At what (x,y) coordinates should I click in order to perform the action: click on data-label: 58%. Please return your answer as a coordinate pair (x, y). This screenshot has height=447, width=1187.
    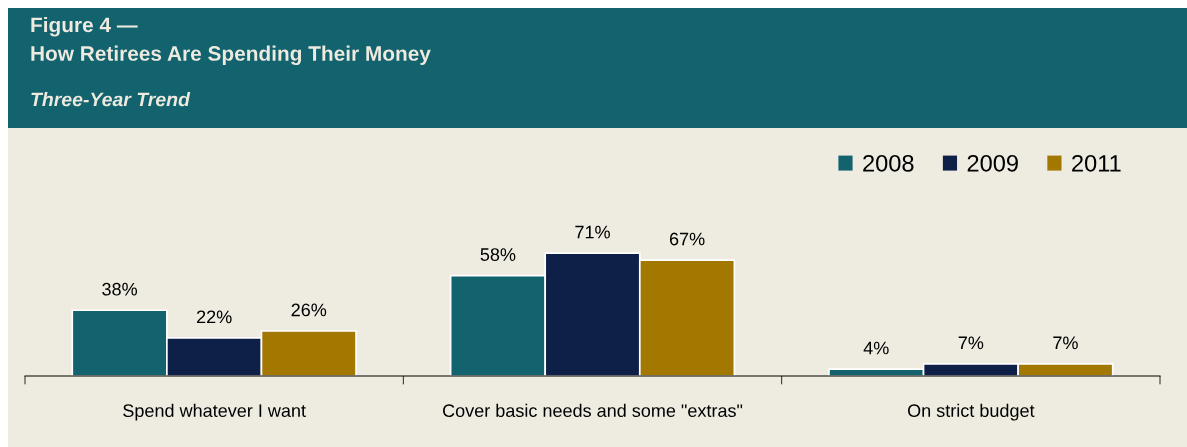
    Looking at the image, I should click on (498, 254).